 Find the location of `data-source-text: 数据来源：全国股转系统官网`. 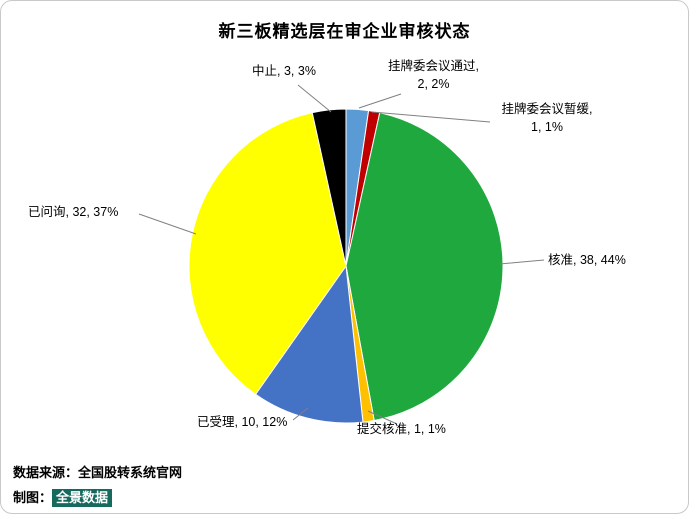

data-source-text: 数据来源：全国股转系统官网 is located at coordinates (98, 472).